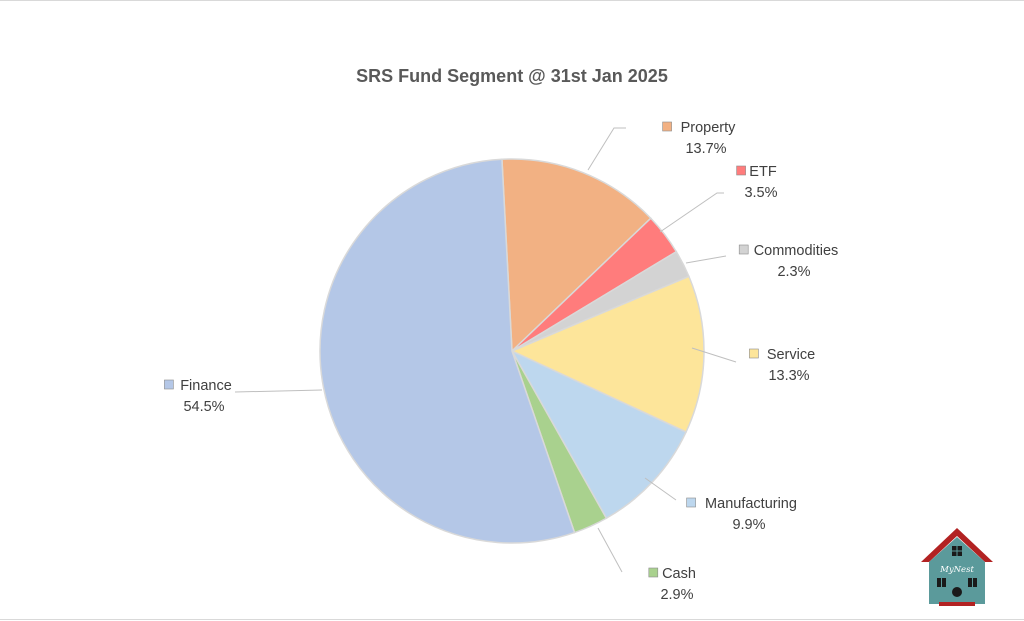 The image size is (1024, 621). What do you see at coordinates (169, 384) in the screenshot?
I see `legend-swatch-finance` at bounding box center [169, 384].